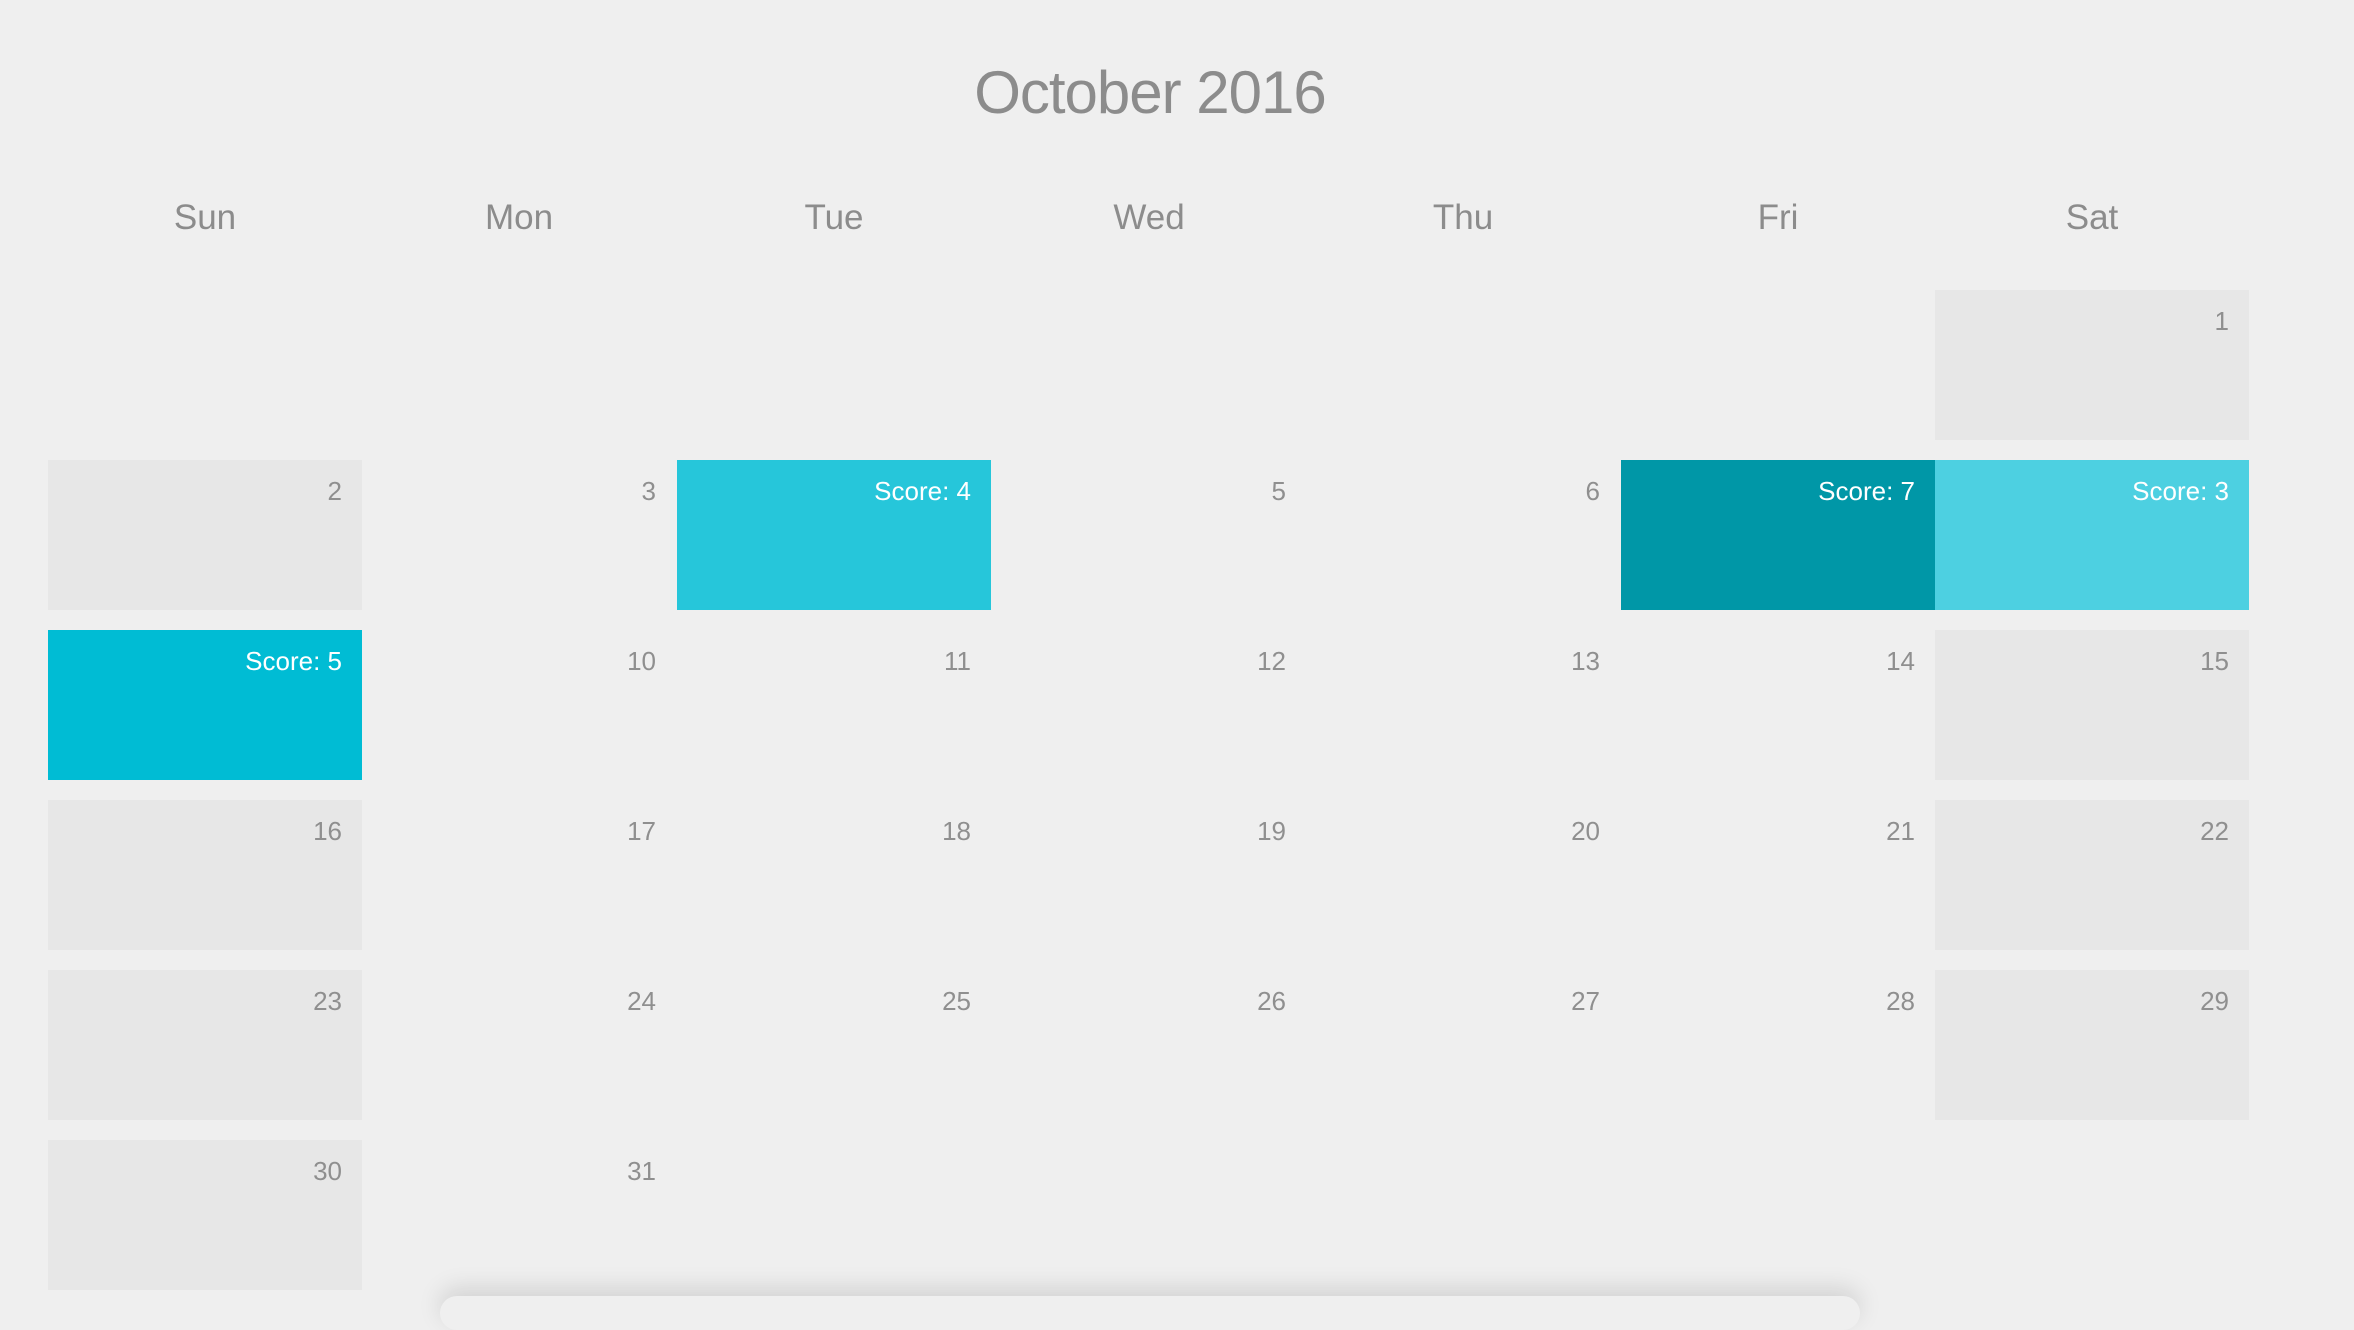 The image size is (2354, 1330). I want to click on day-number: 6, so click(1592, 491).